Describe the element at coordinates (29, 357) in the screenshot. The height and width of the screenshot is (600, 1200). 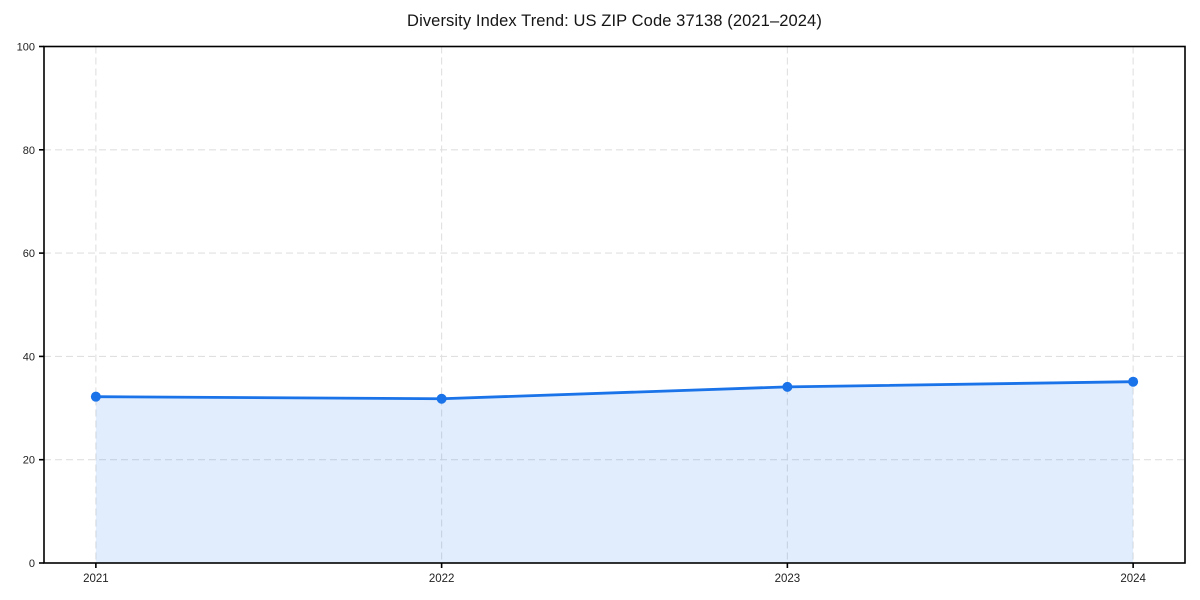
I see `y-tick-label-40: 40` at that location.